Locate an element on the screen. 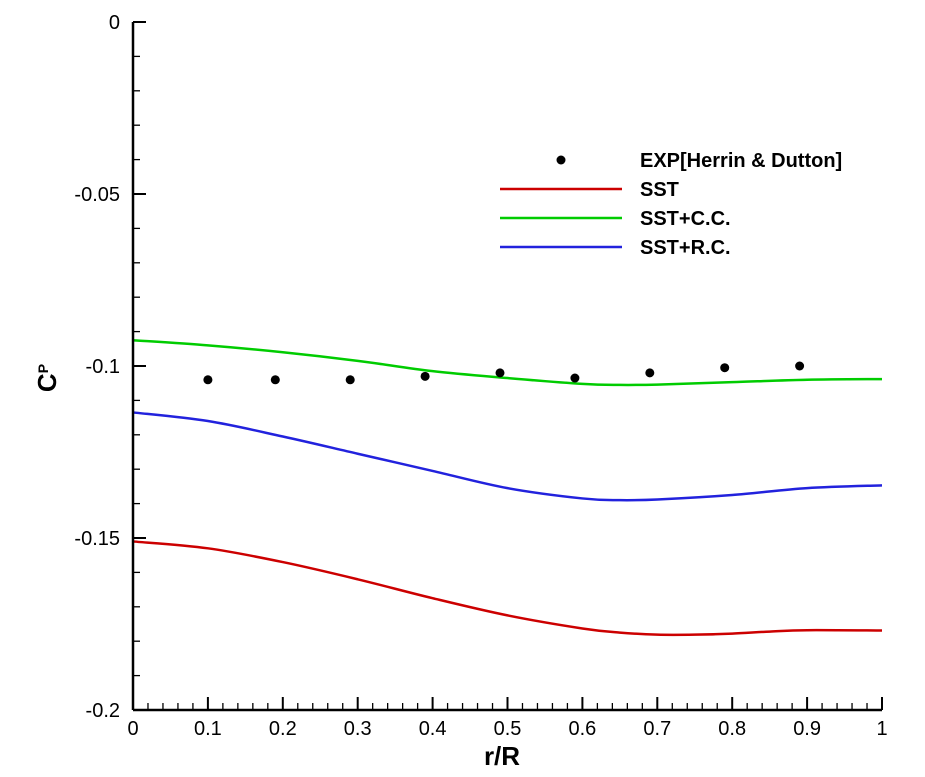 This screenshot has width=925, height=777. y-tick-label: -0.2 is located at coordinates (103, 711).